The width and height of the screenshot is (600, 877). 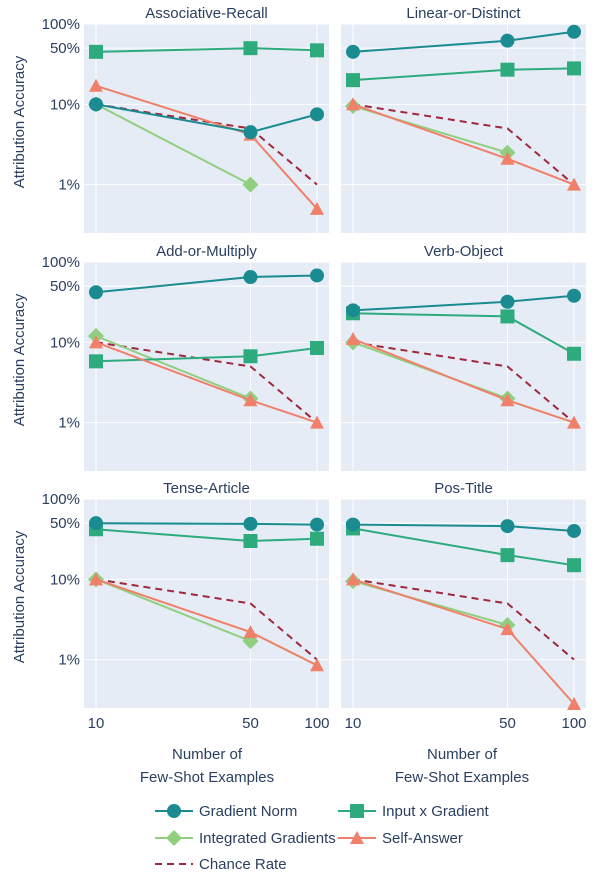 What do you see at coordinates (206, 13) in the screenshot?
I see `panel-title-associative-recall: Associative-Recall` at bounding box center [206, 13].